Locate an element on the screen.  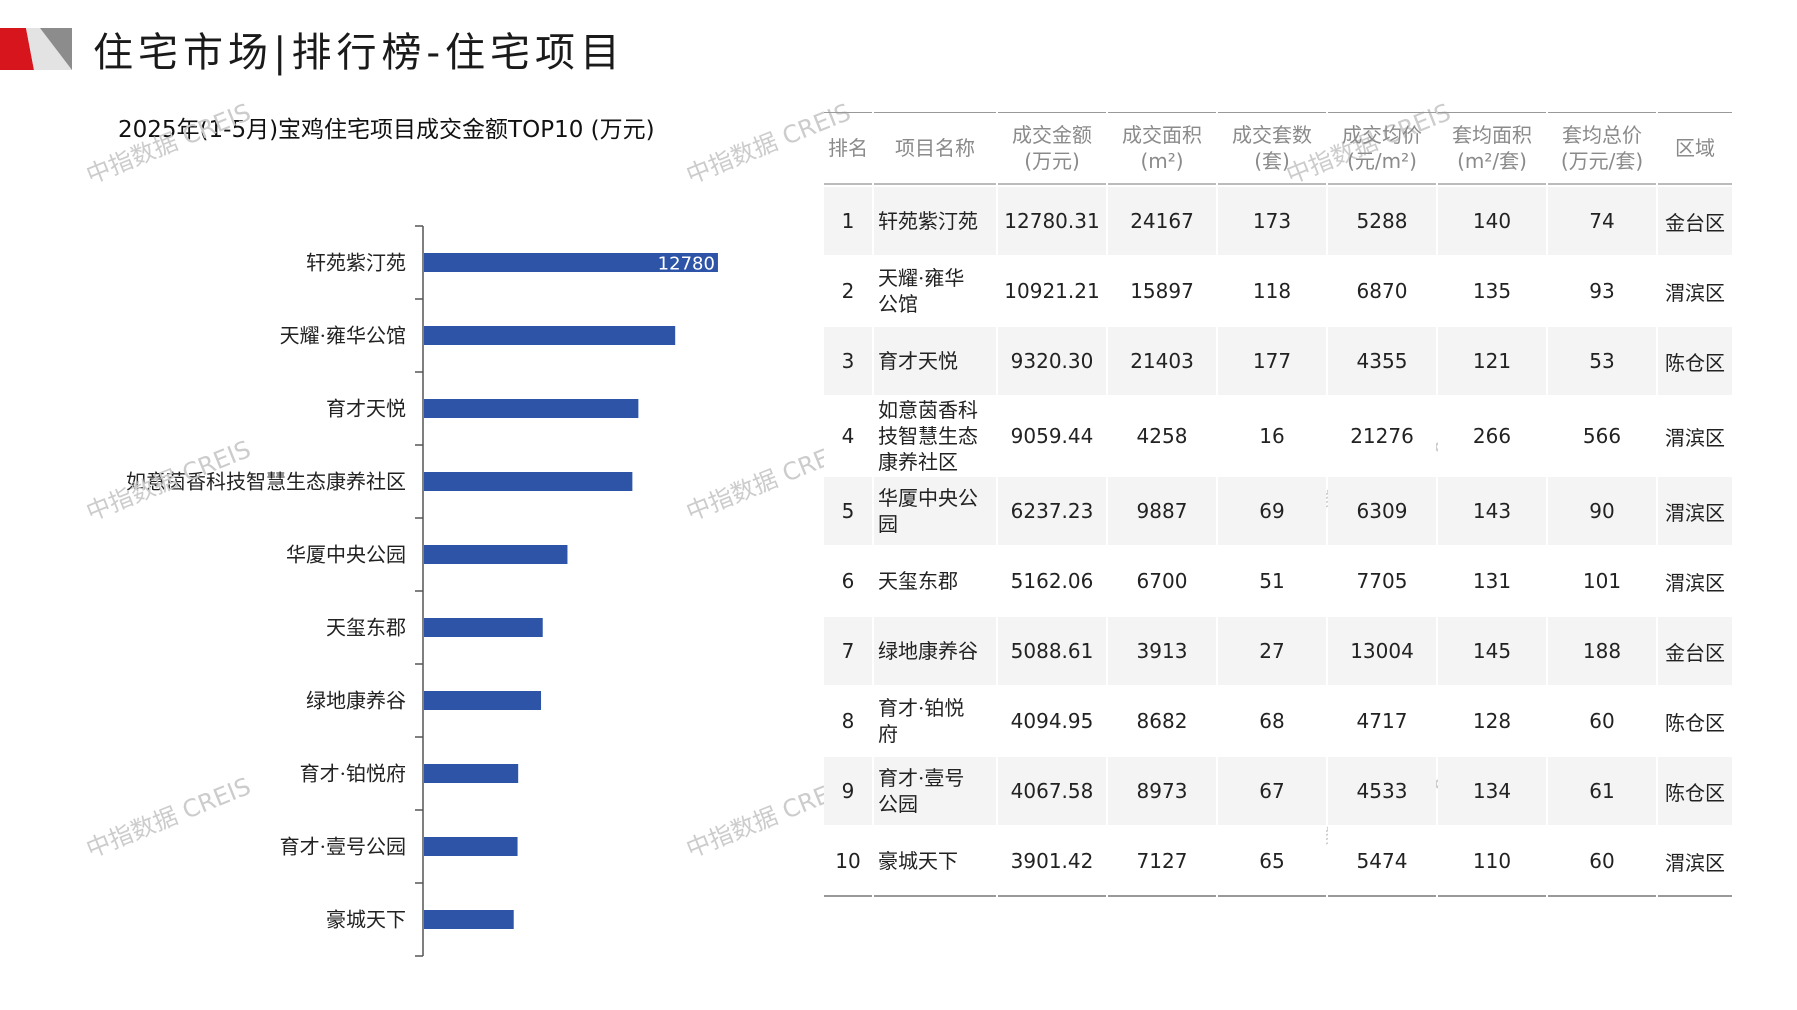
amount-cell: 9059.44 is located at coordinates (1052, 435).